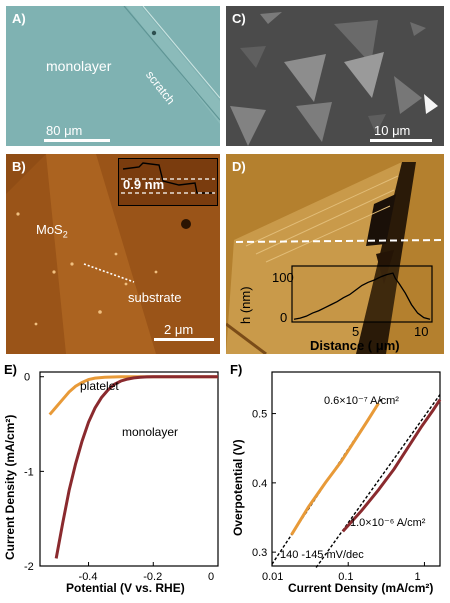 The width and height of the screenshot is (450, 603). What do you see at coordinates (77, 140) in the screenshot?
I see `panel-a-scale-bar` at bounding box center [77, 140].